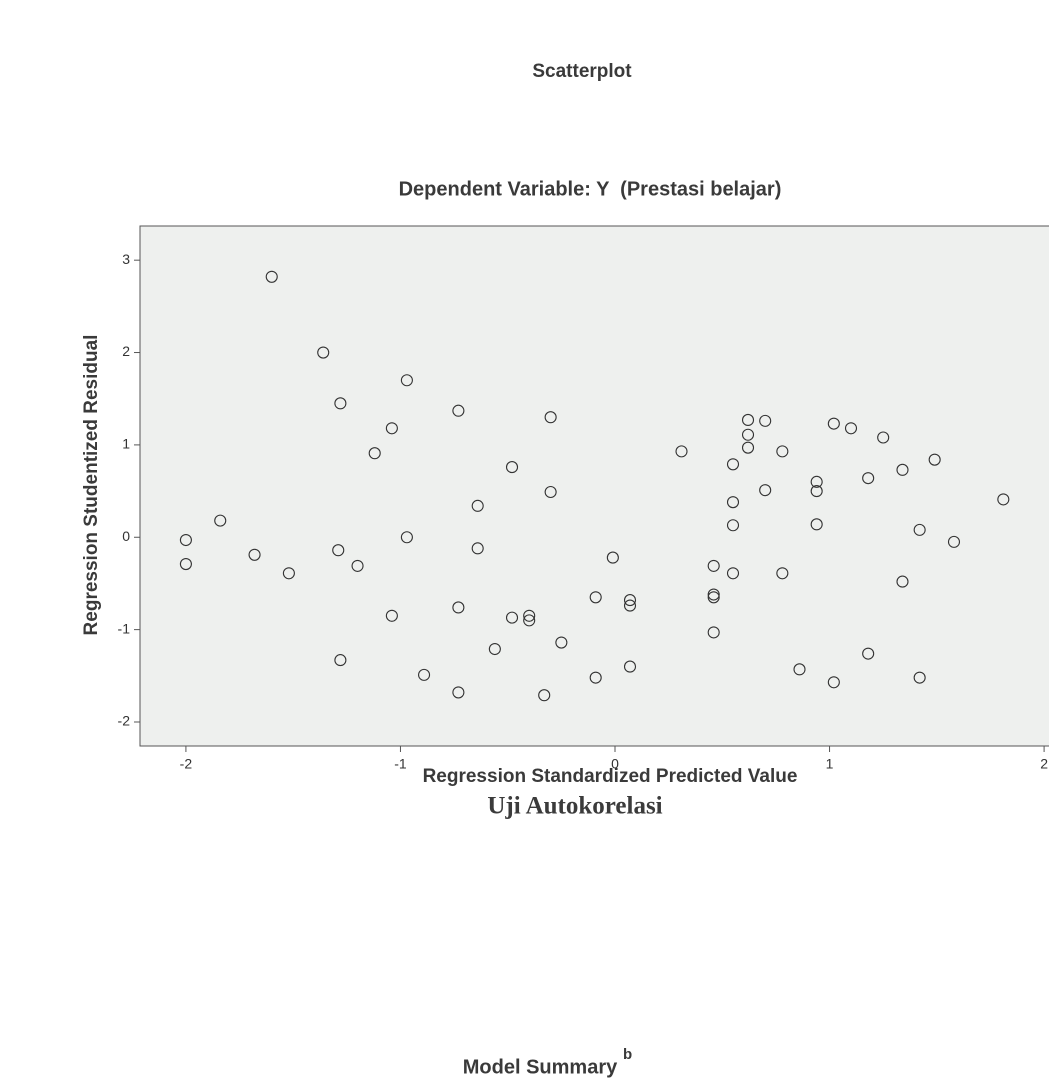 This screenshot has height=1086, width=1049. Describe the element at coordinates (126, 536) in the screenshot. I see `y-tick-label: 0` at that location.